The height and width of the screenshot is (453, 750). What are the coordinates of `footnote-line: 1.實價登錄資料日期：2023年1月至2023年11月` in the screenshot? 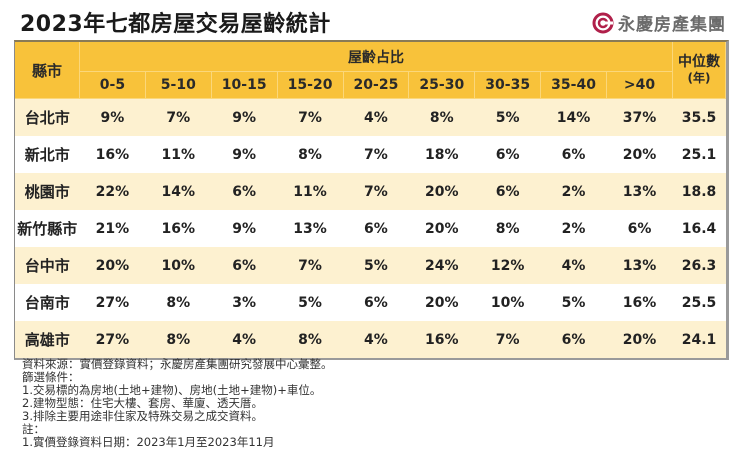 It's located at (148, 442).